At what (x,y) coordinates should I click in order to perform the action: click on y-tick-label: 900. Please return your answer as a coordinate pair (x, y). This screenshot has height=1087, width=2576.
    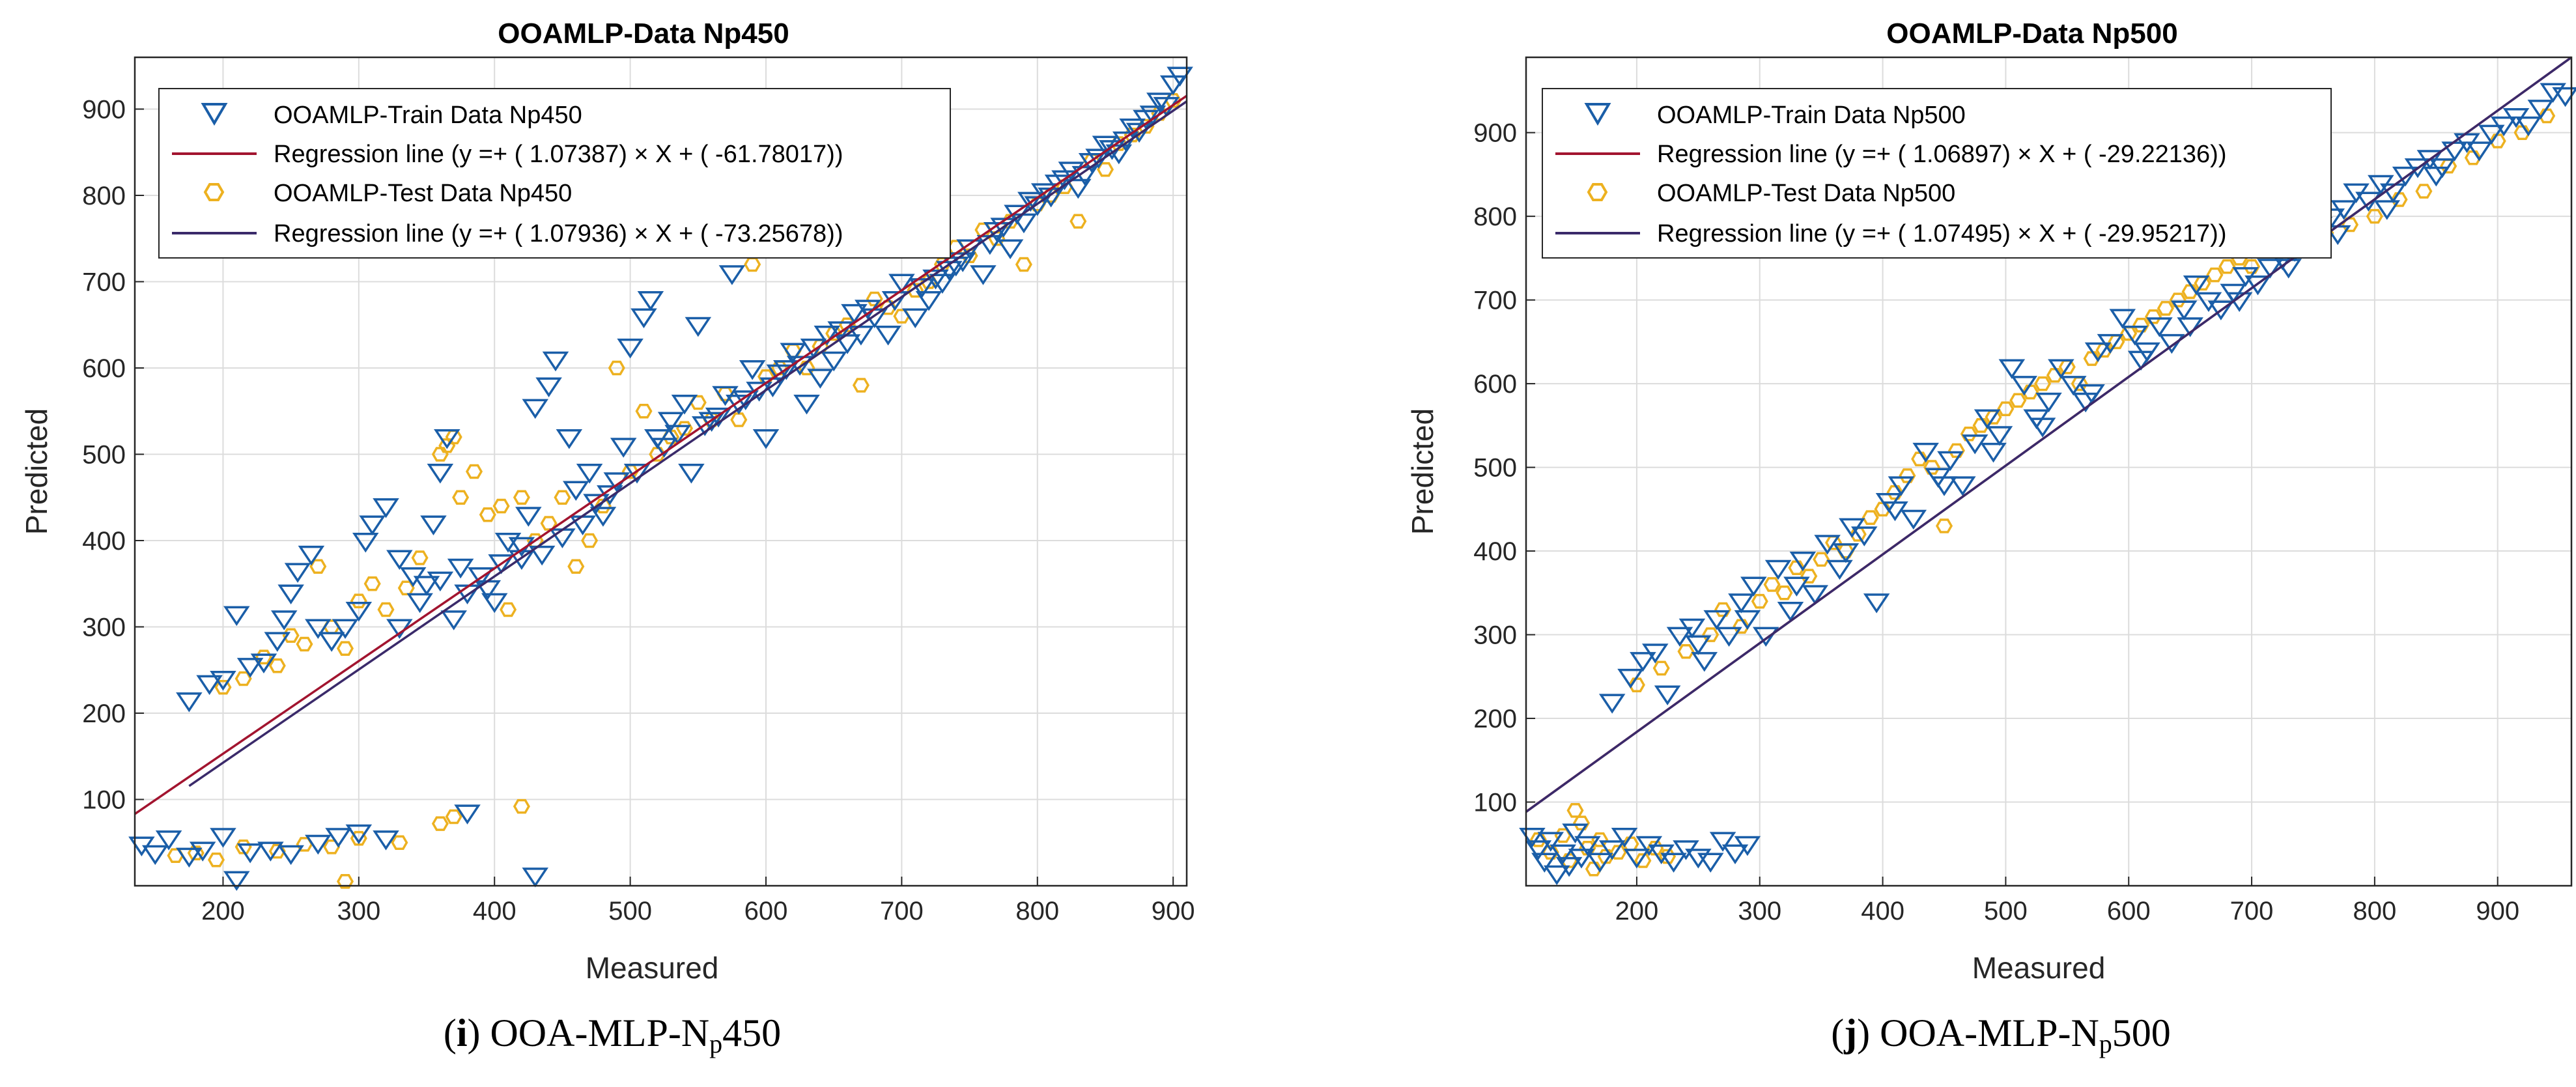
    Looking at the image, I should click on (104, 110).